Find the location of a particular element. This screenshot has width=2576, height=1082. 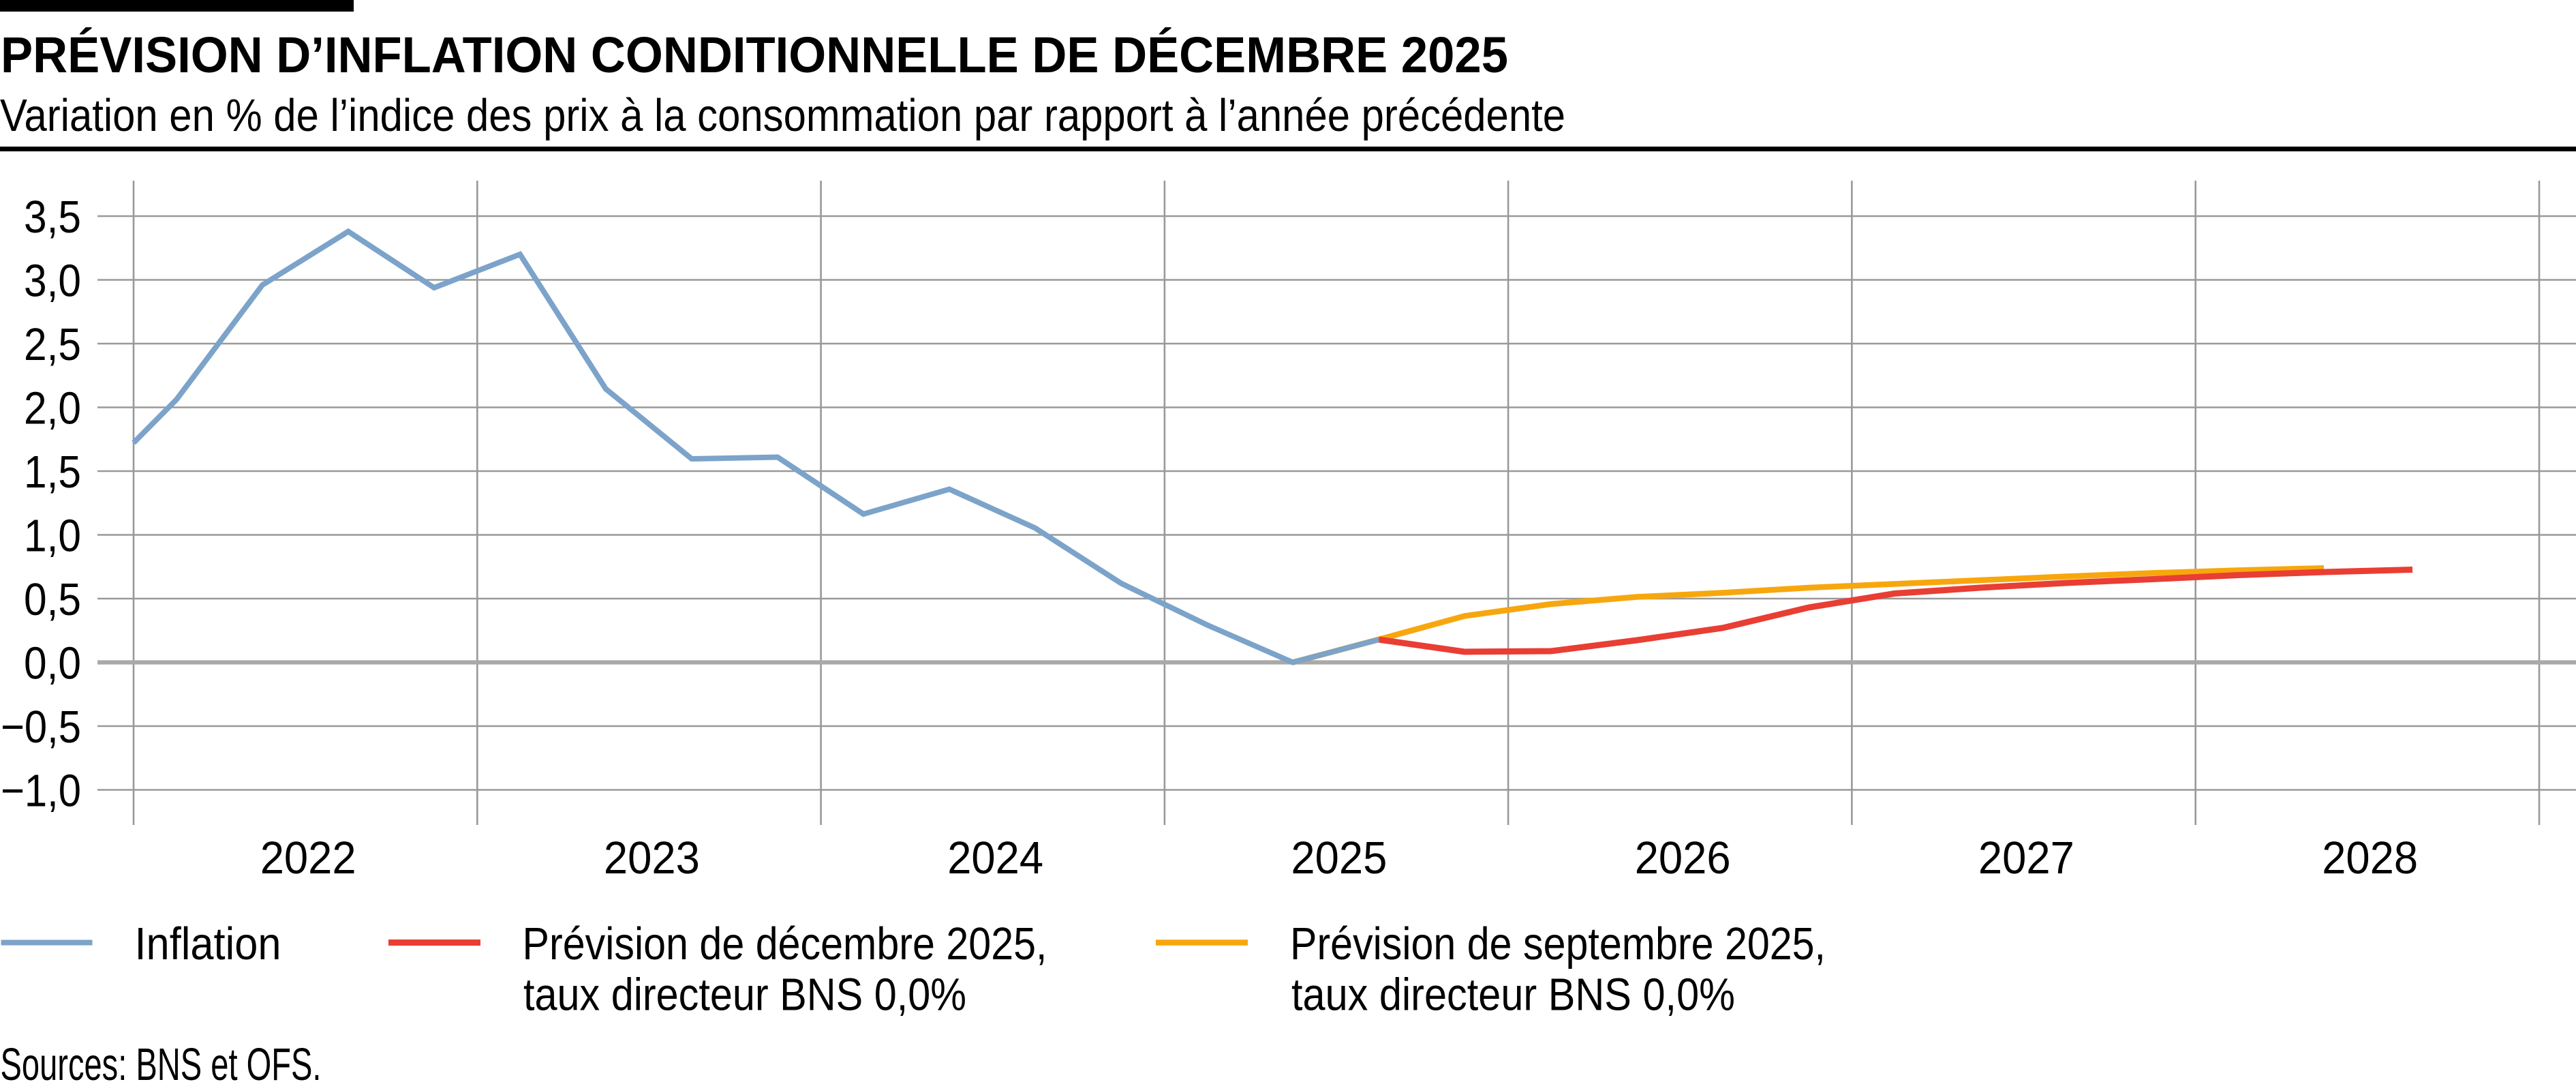

svg-text: 1,5 is located at coordinates (52, 472).